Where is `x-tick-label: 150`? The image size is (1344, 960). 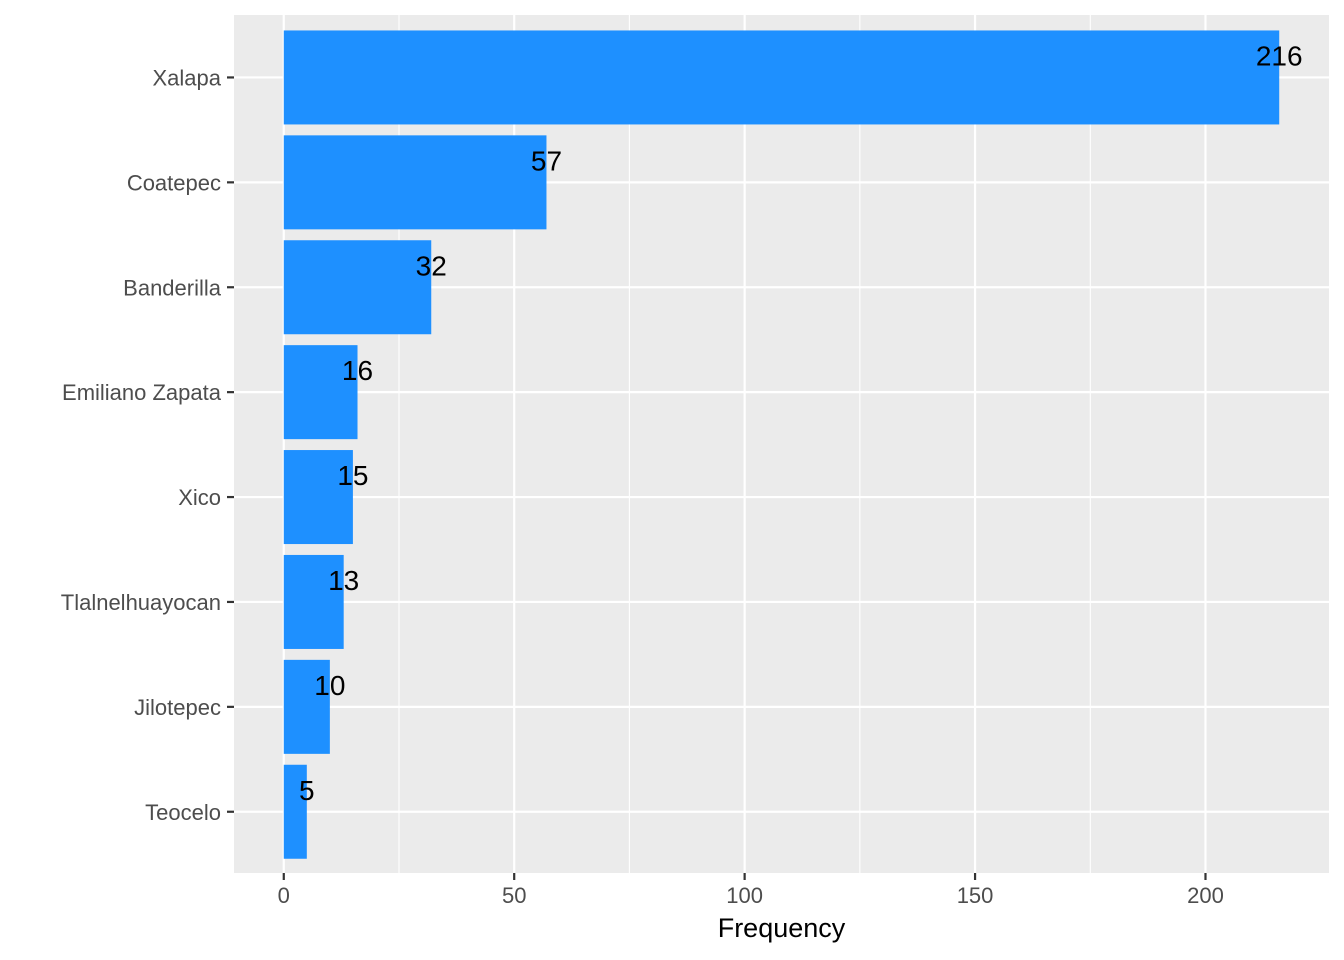 x-tick-label: 150 is located at coordinates (975, 895).